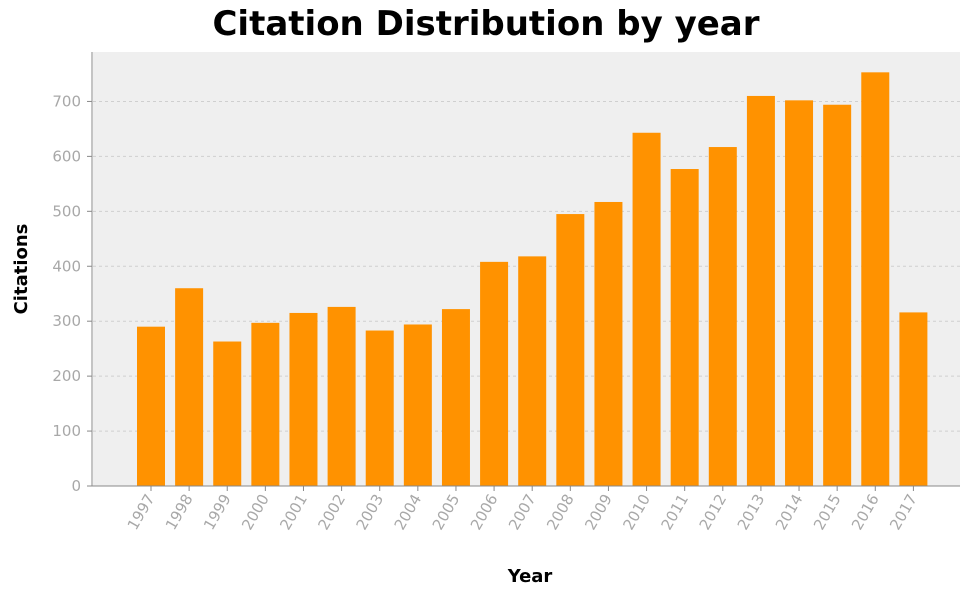 The width and height of the screenshot is (960, 590). I want to click on y-tick-label: 400, so click(66, 266).